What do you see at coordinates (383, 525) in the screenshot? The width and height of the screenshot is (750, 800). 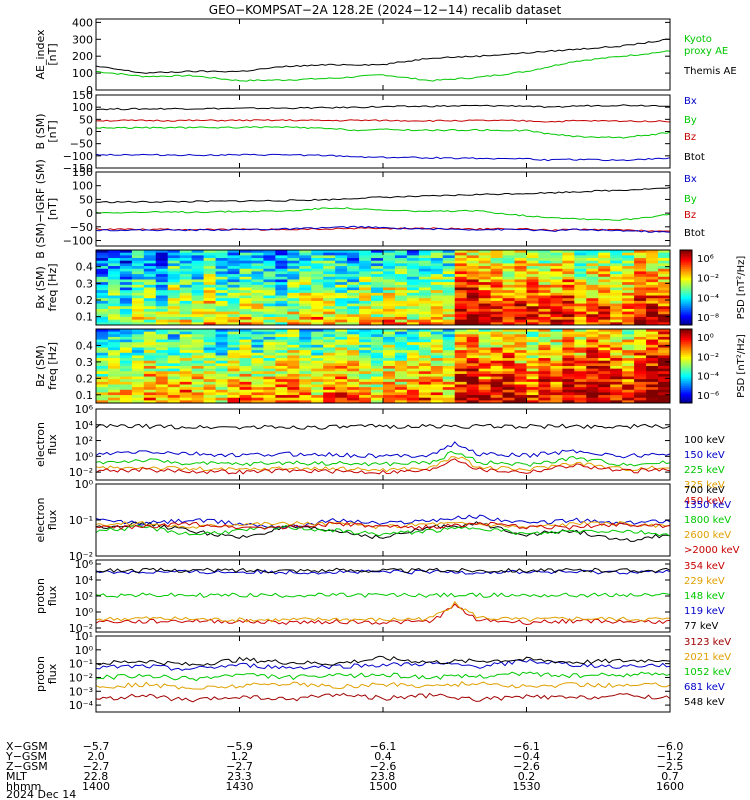 I see `series-line--2000-kev` at bounding box center [383, 525].